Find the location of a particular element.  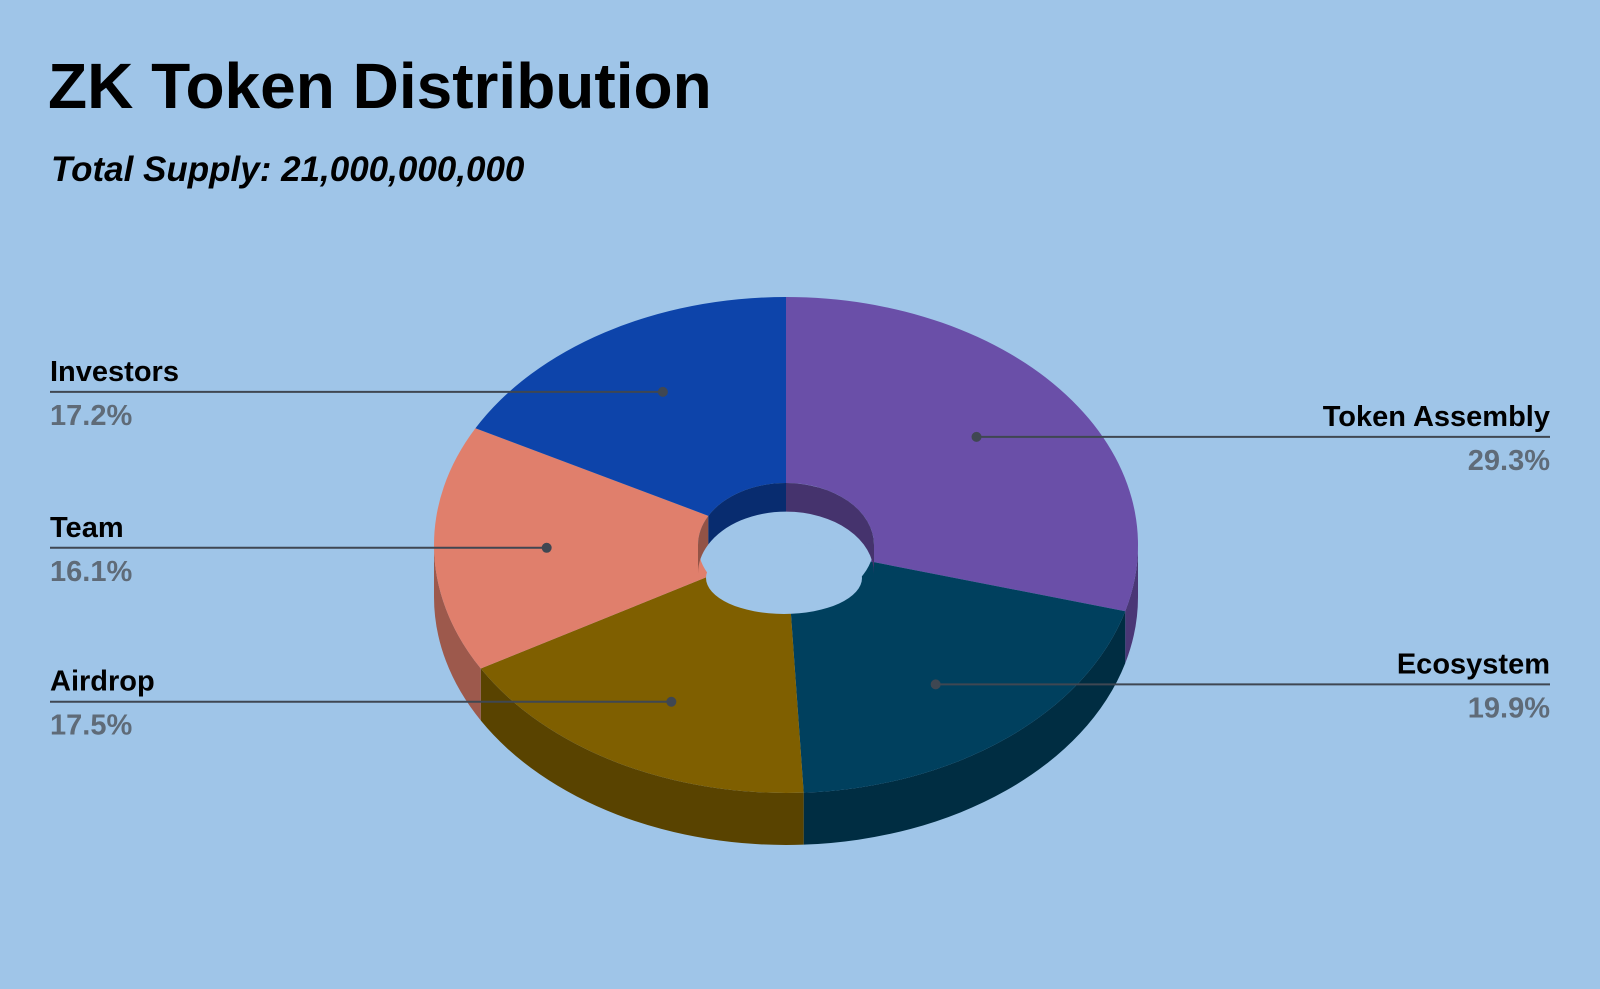

slice-label-token-assembly: Token Assembly is located at coordinates (1436, 417).